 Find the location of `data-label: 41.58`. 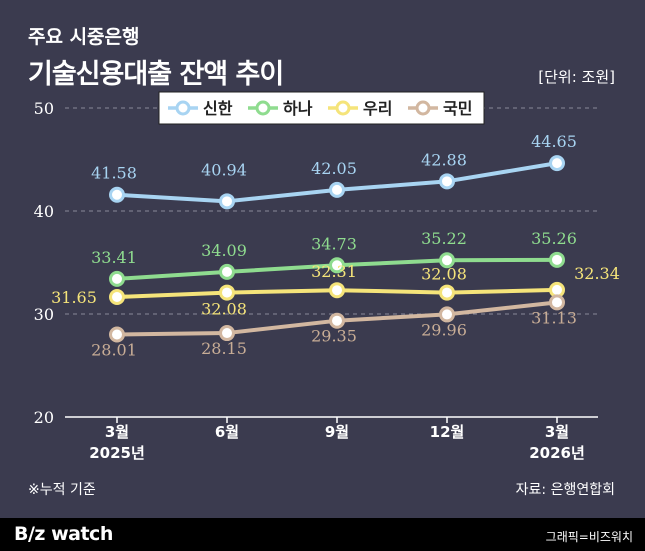

data-label: 41.58 is located at coordinates (114, 173).